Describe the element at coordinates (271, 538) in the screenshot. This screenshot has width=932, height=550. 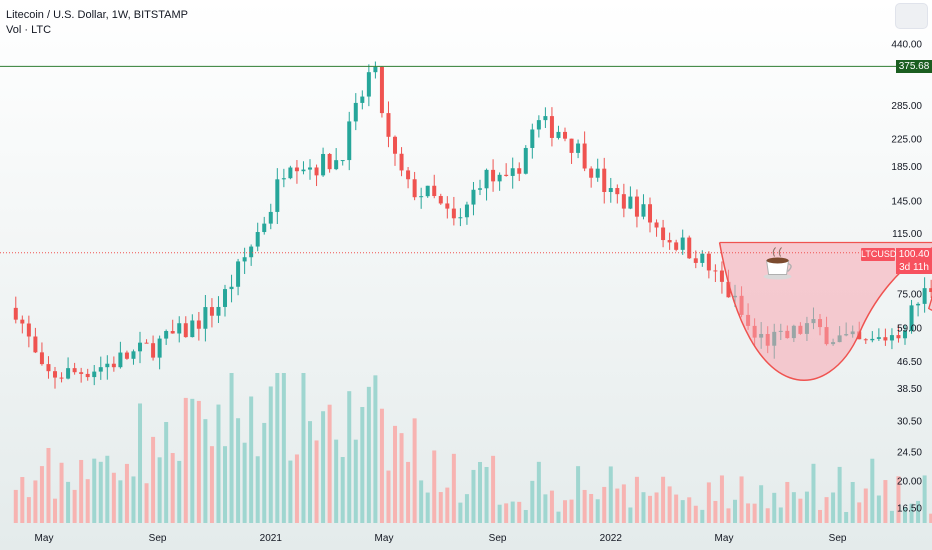
I see `time-tick-label: 2021` at that location.